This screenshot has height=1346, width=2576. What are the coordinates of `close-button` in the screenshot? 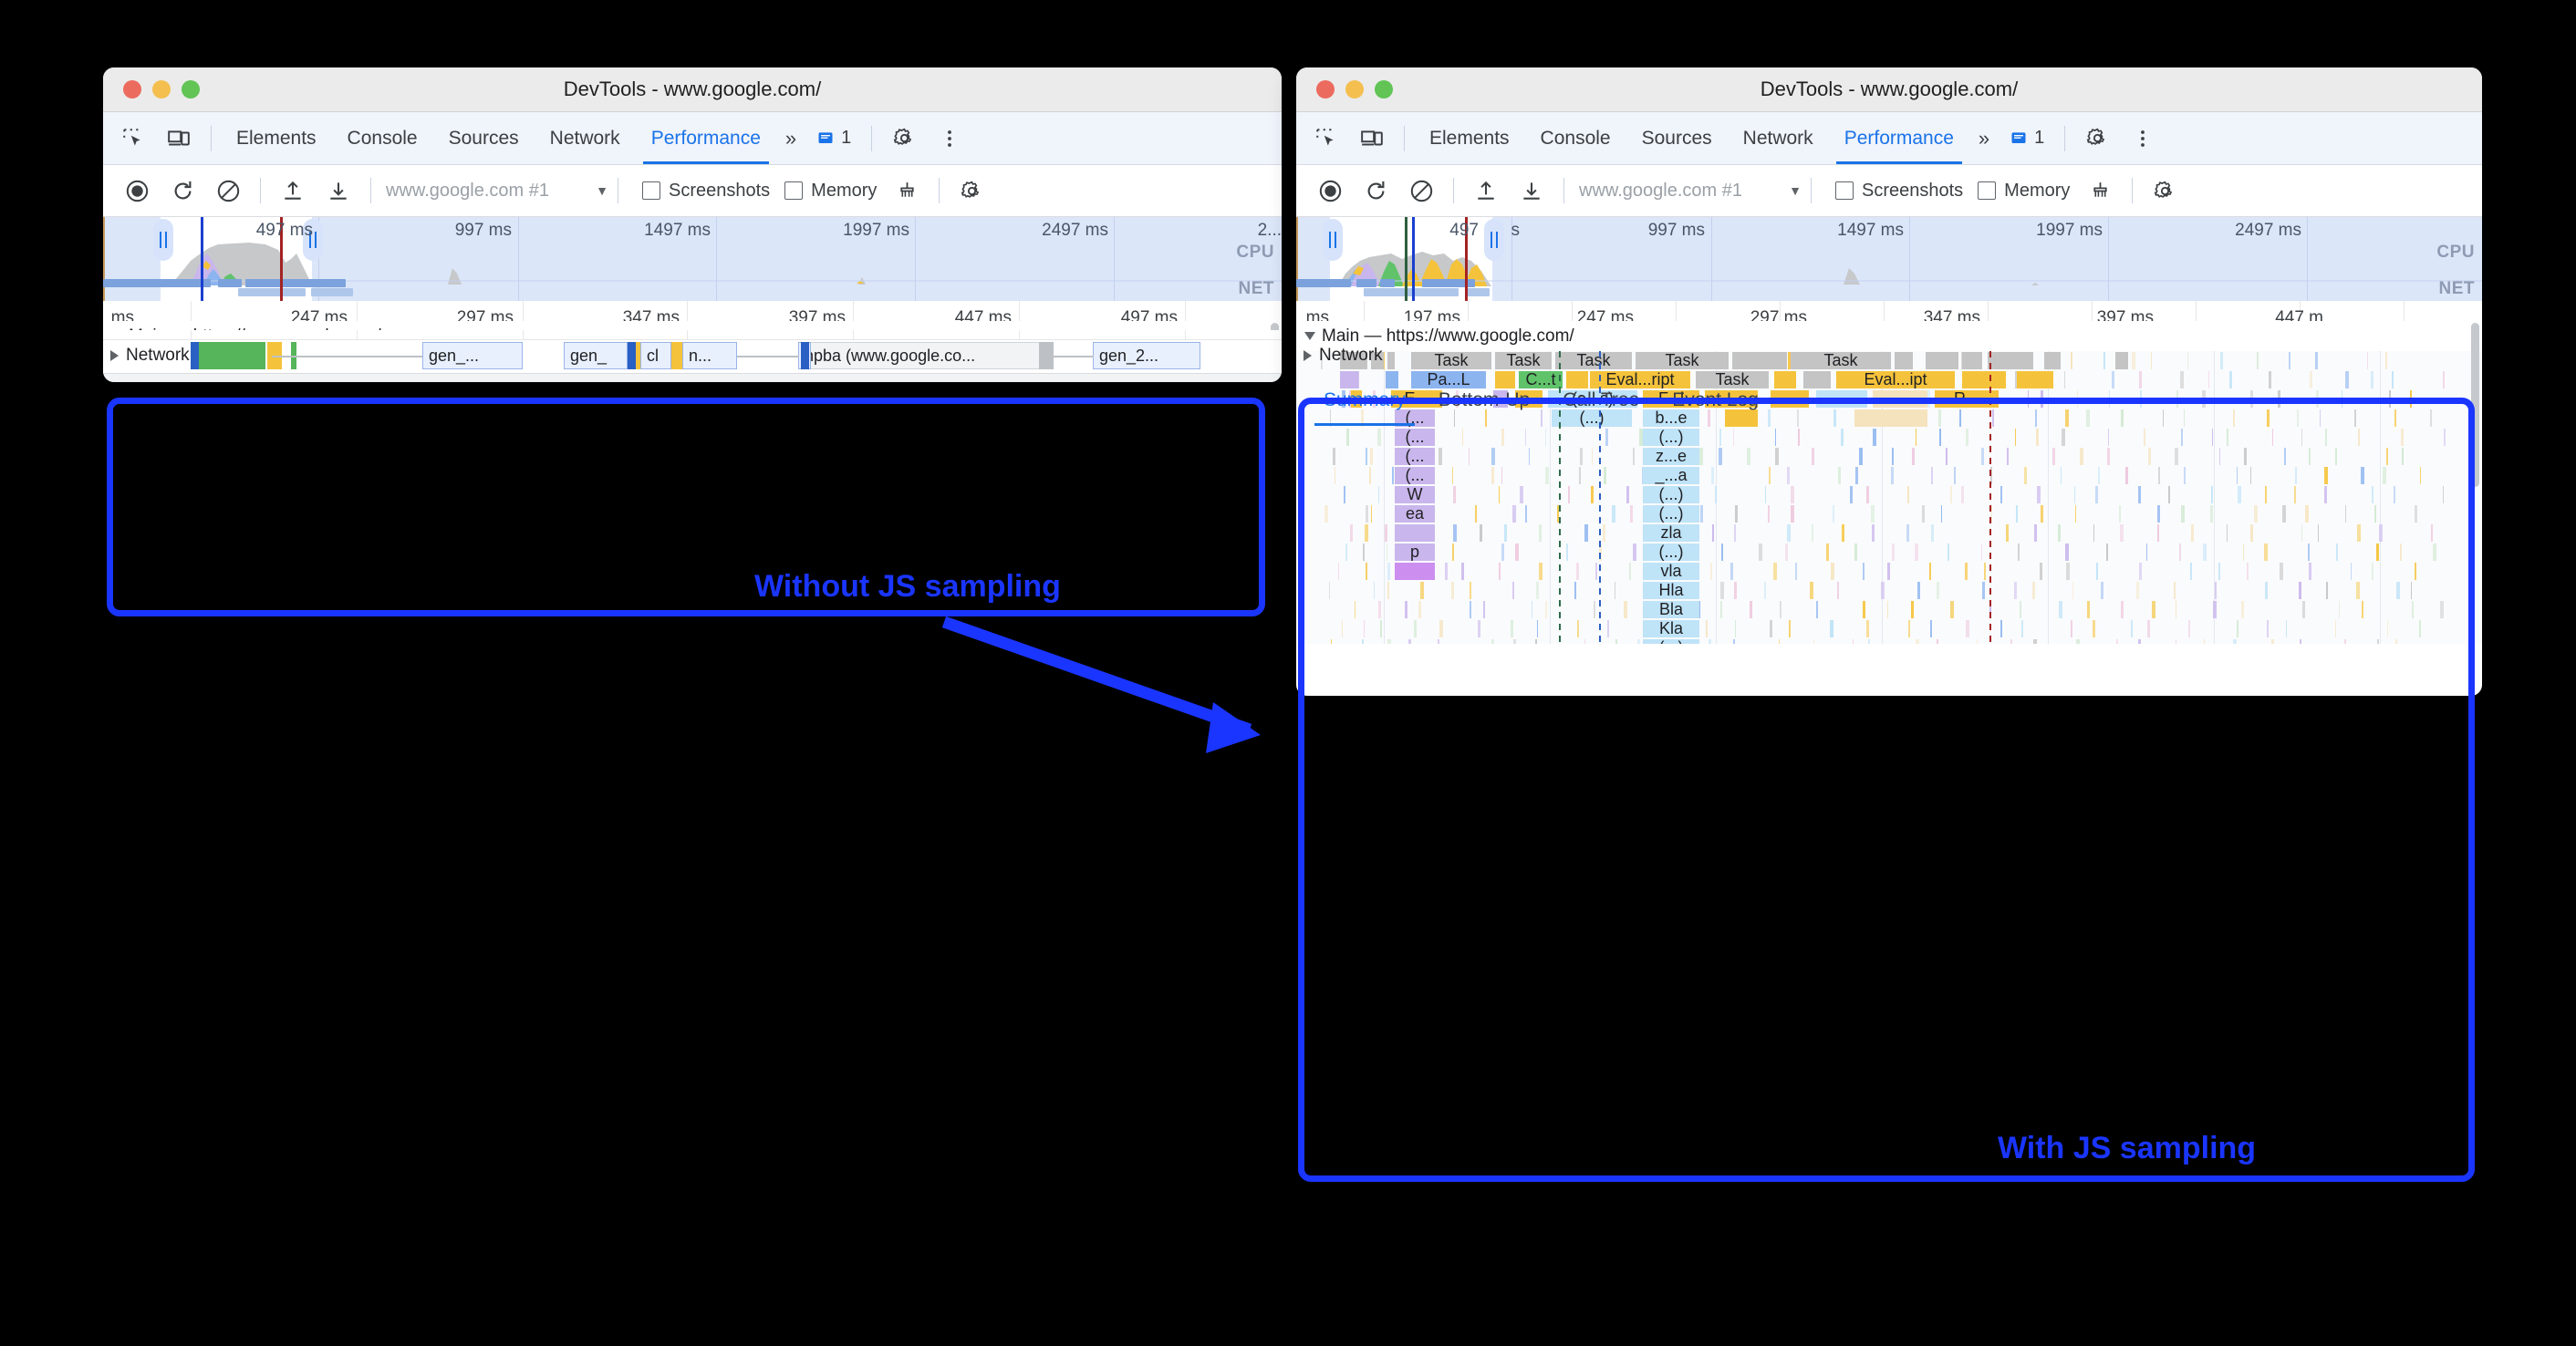 It's located at (132, 89).